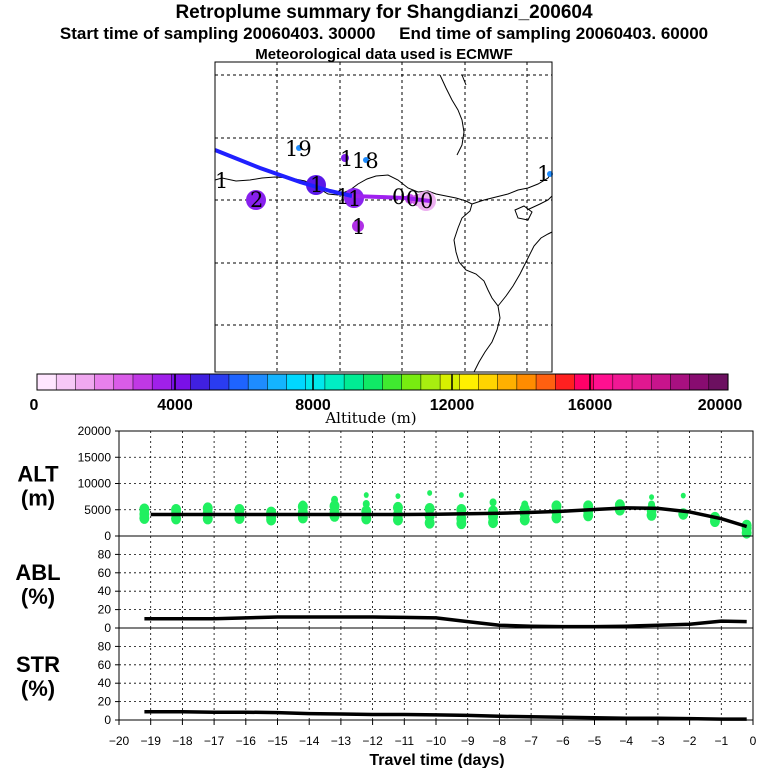 The height and width of the screenshot is (768, 768). What do you see at coordinates (175, 405) in the screenshot?
I see `colorbar-tick-label: 4000` at bounding box center [175, 405].